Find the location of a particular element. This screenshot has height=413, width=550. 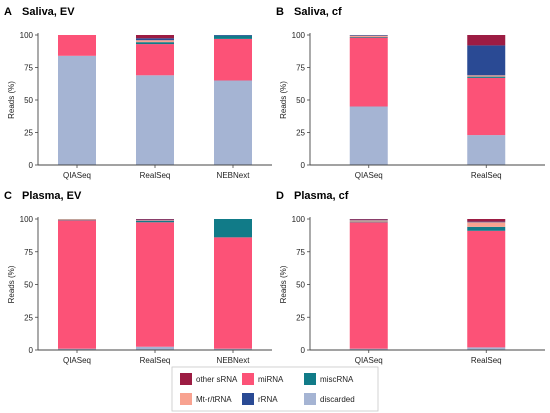

panel-letter: B is located at coordinates (280, 12).